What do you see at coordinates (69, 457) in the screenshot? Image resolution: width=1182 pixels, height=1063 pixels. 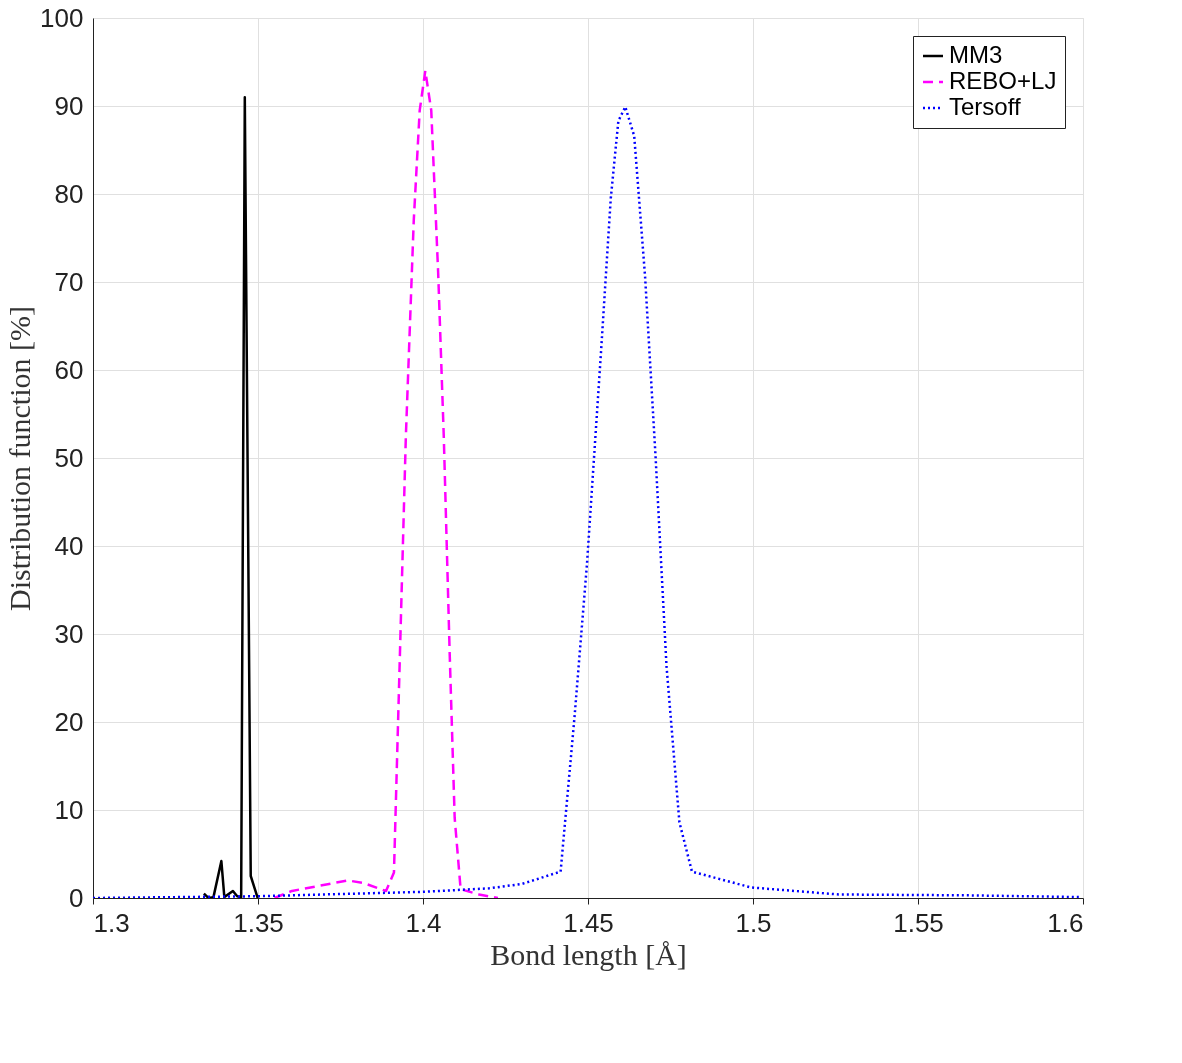 I see `y-tick-label: 50` at bounding box center [69, 457].